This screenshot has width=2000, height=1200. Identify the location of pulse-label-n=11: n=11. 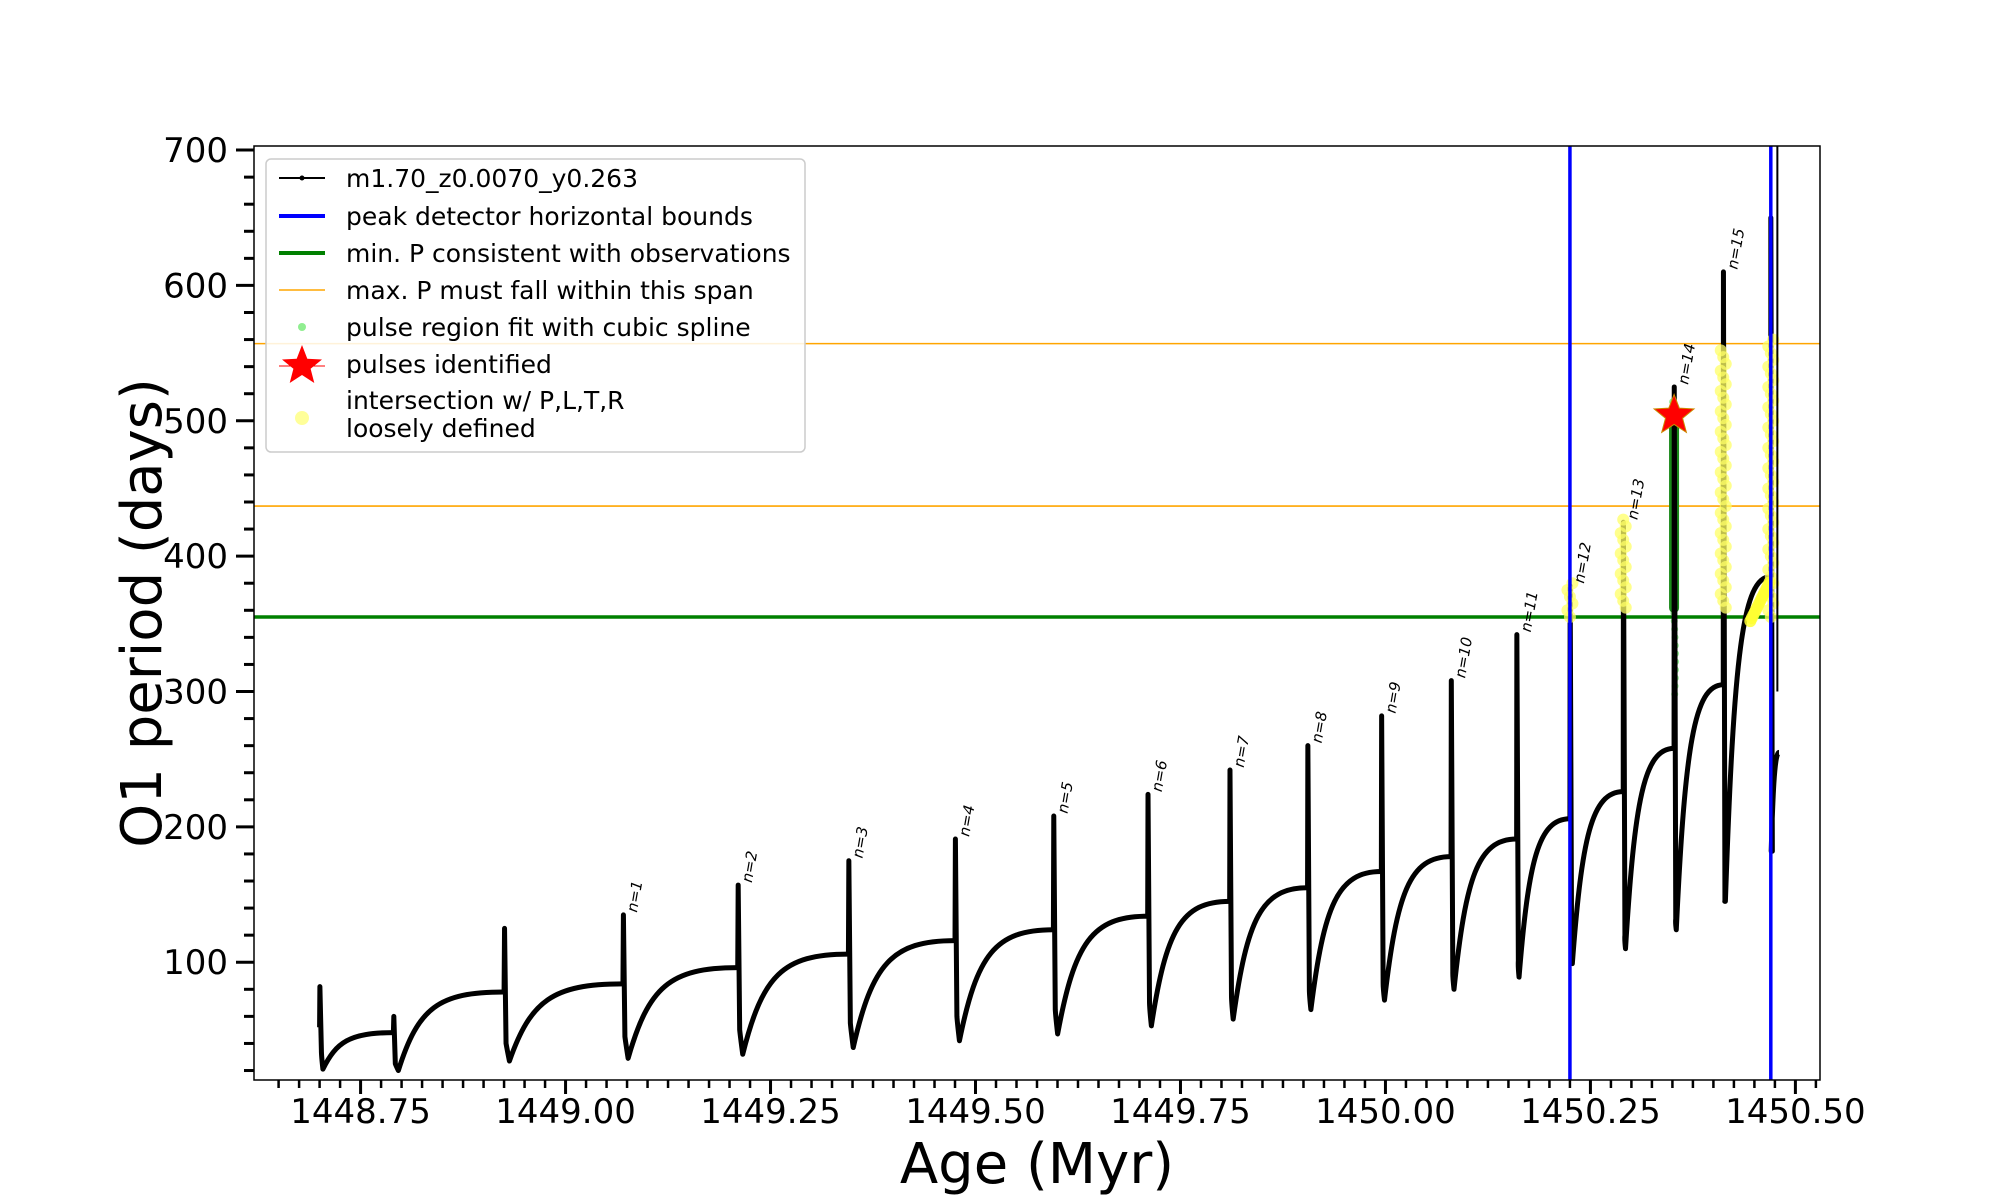
(1529, 612).